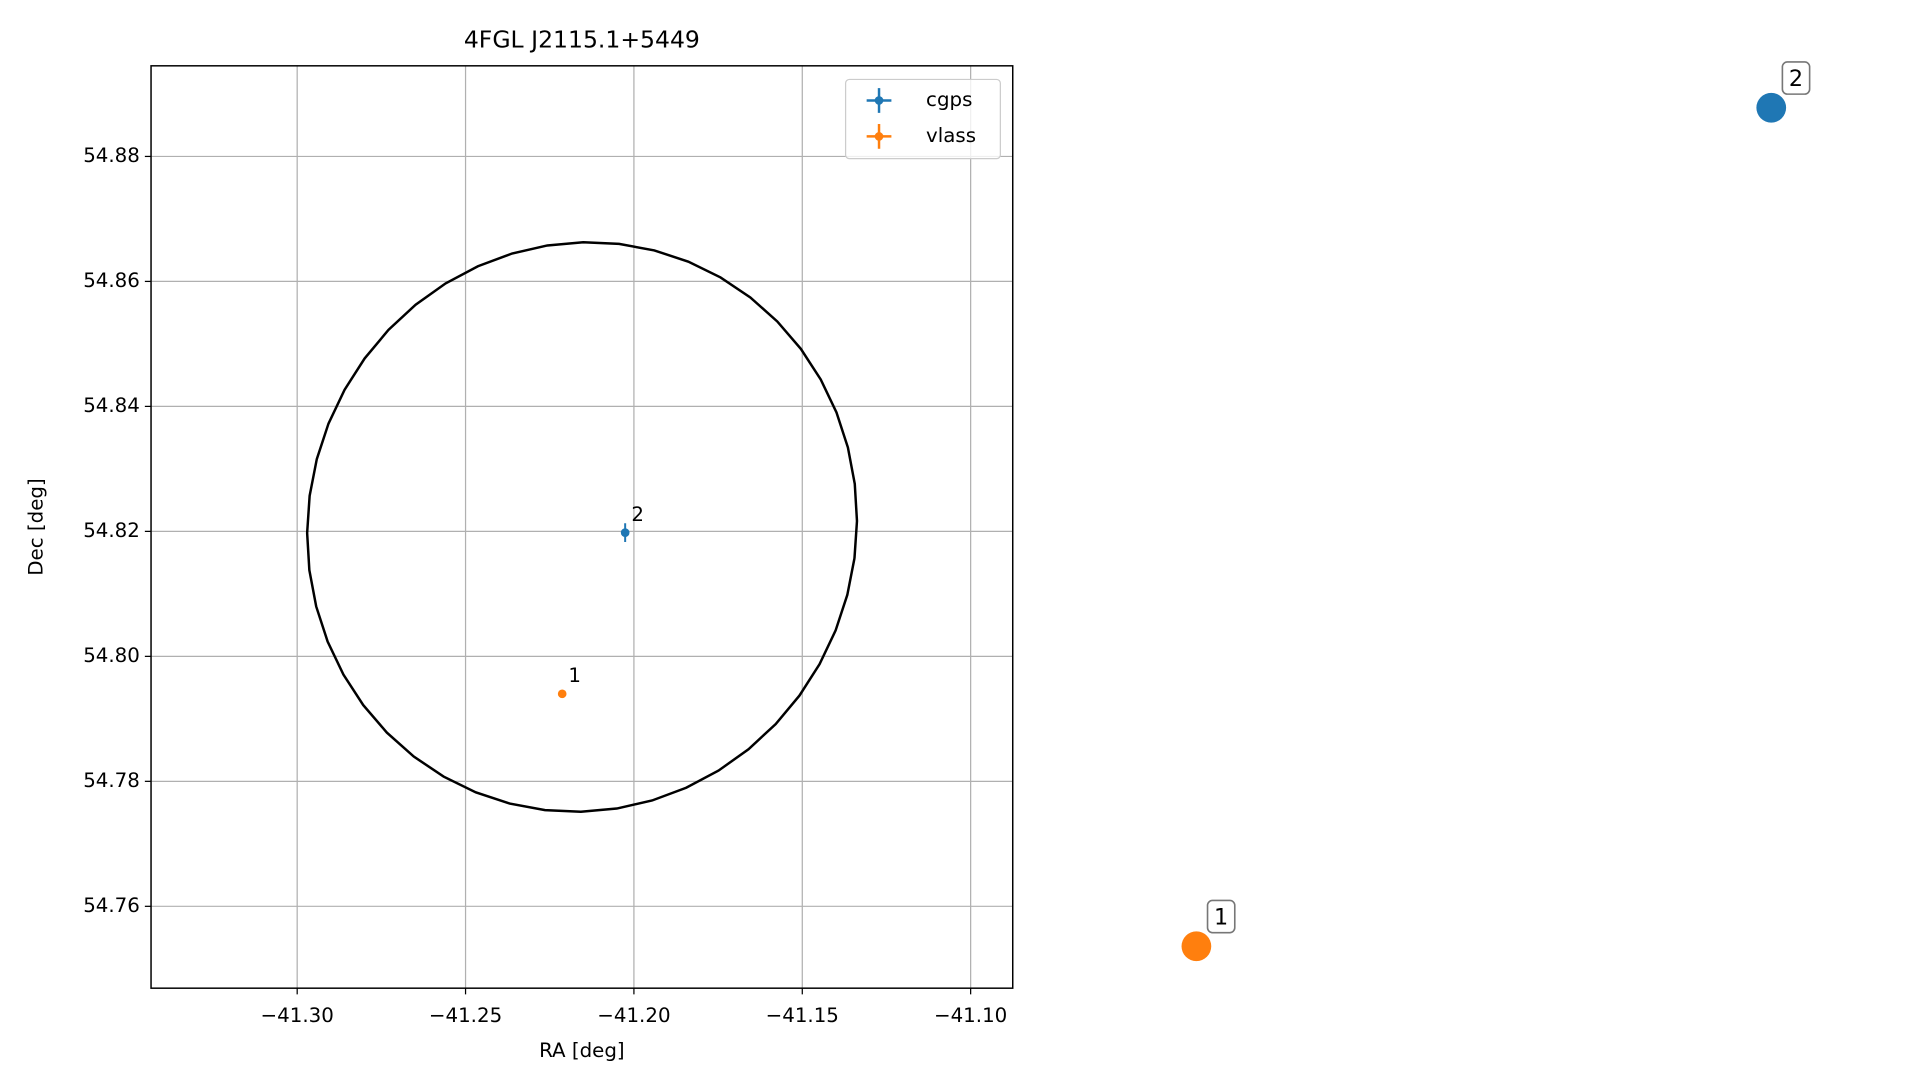 The height and width of the screenshot is (1080, 1919). Describe the element at coordinates (582, 40) in the screenshot. I see `chart-title: 4FGL J2115.1+5449` at that location.